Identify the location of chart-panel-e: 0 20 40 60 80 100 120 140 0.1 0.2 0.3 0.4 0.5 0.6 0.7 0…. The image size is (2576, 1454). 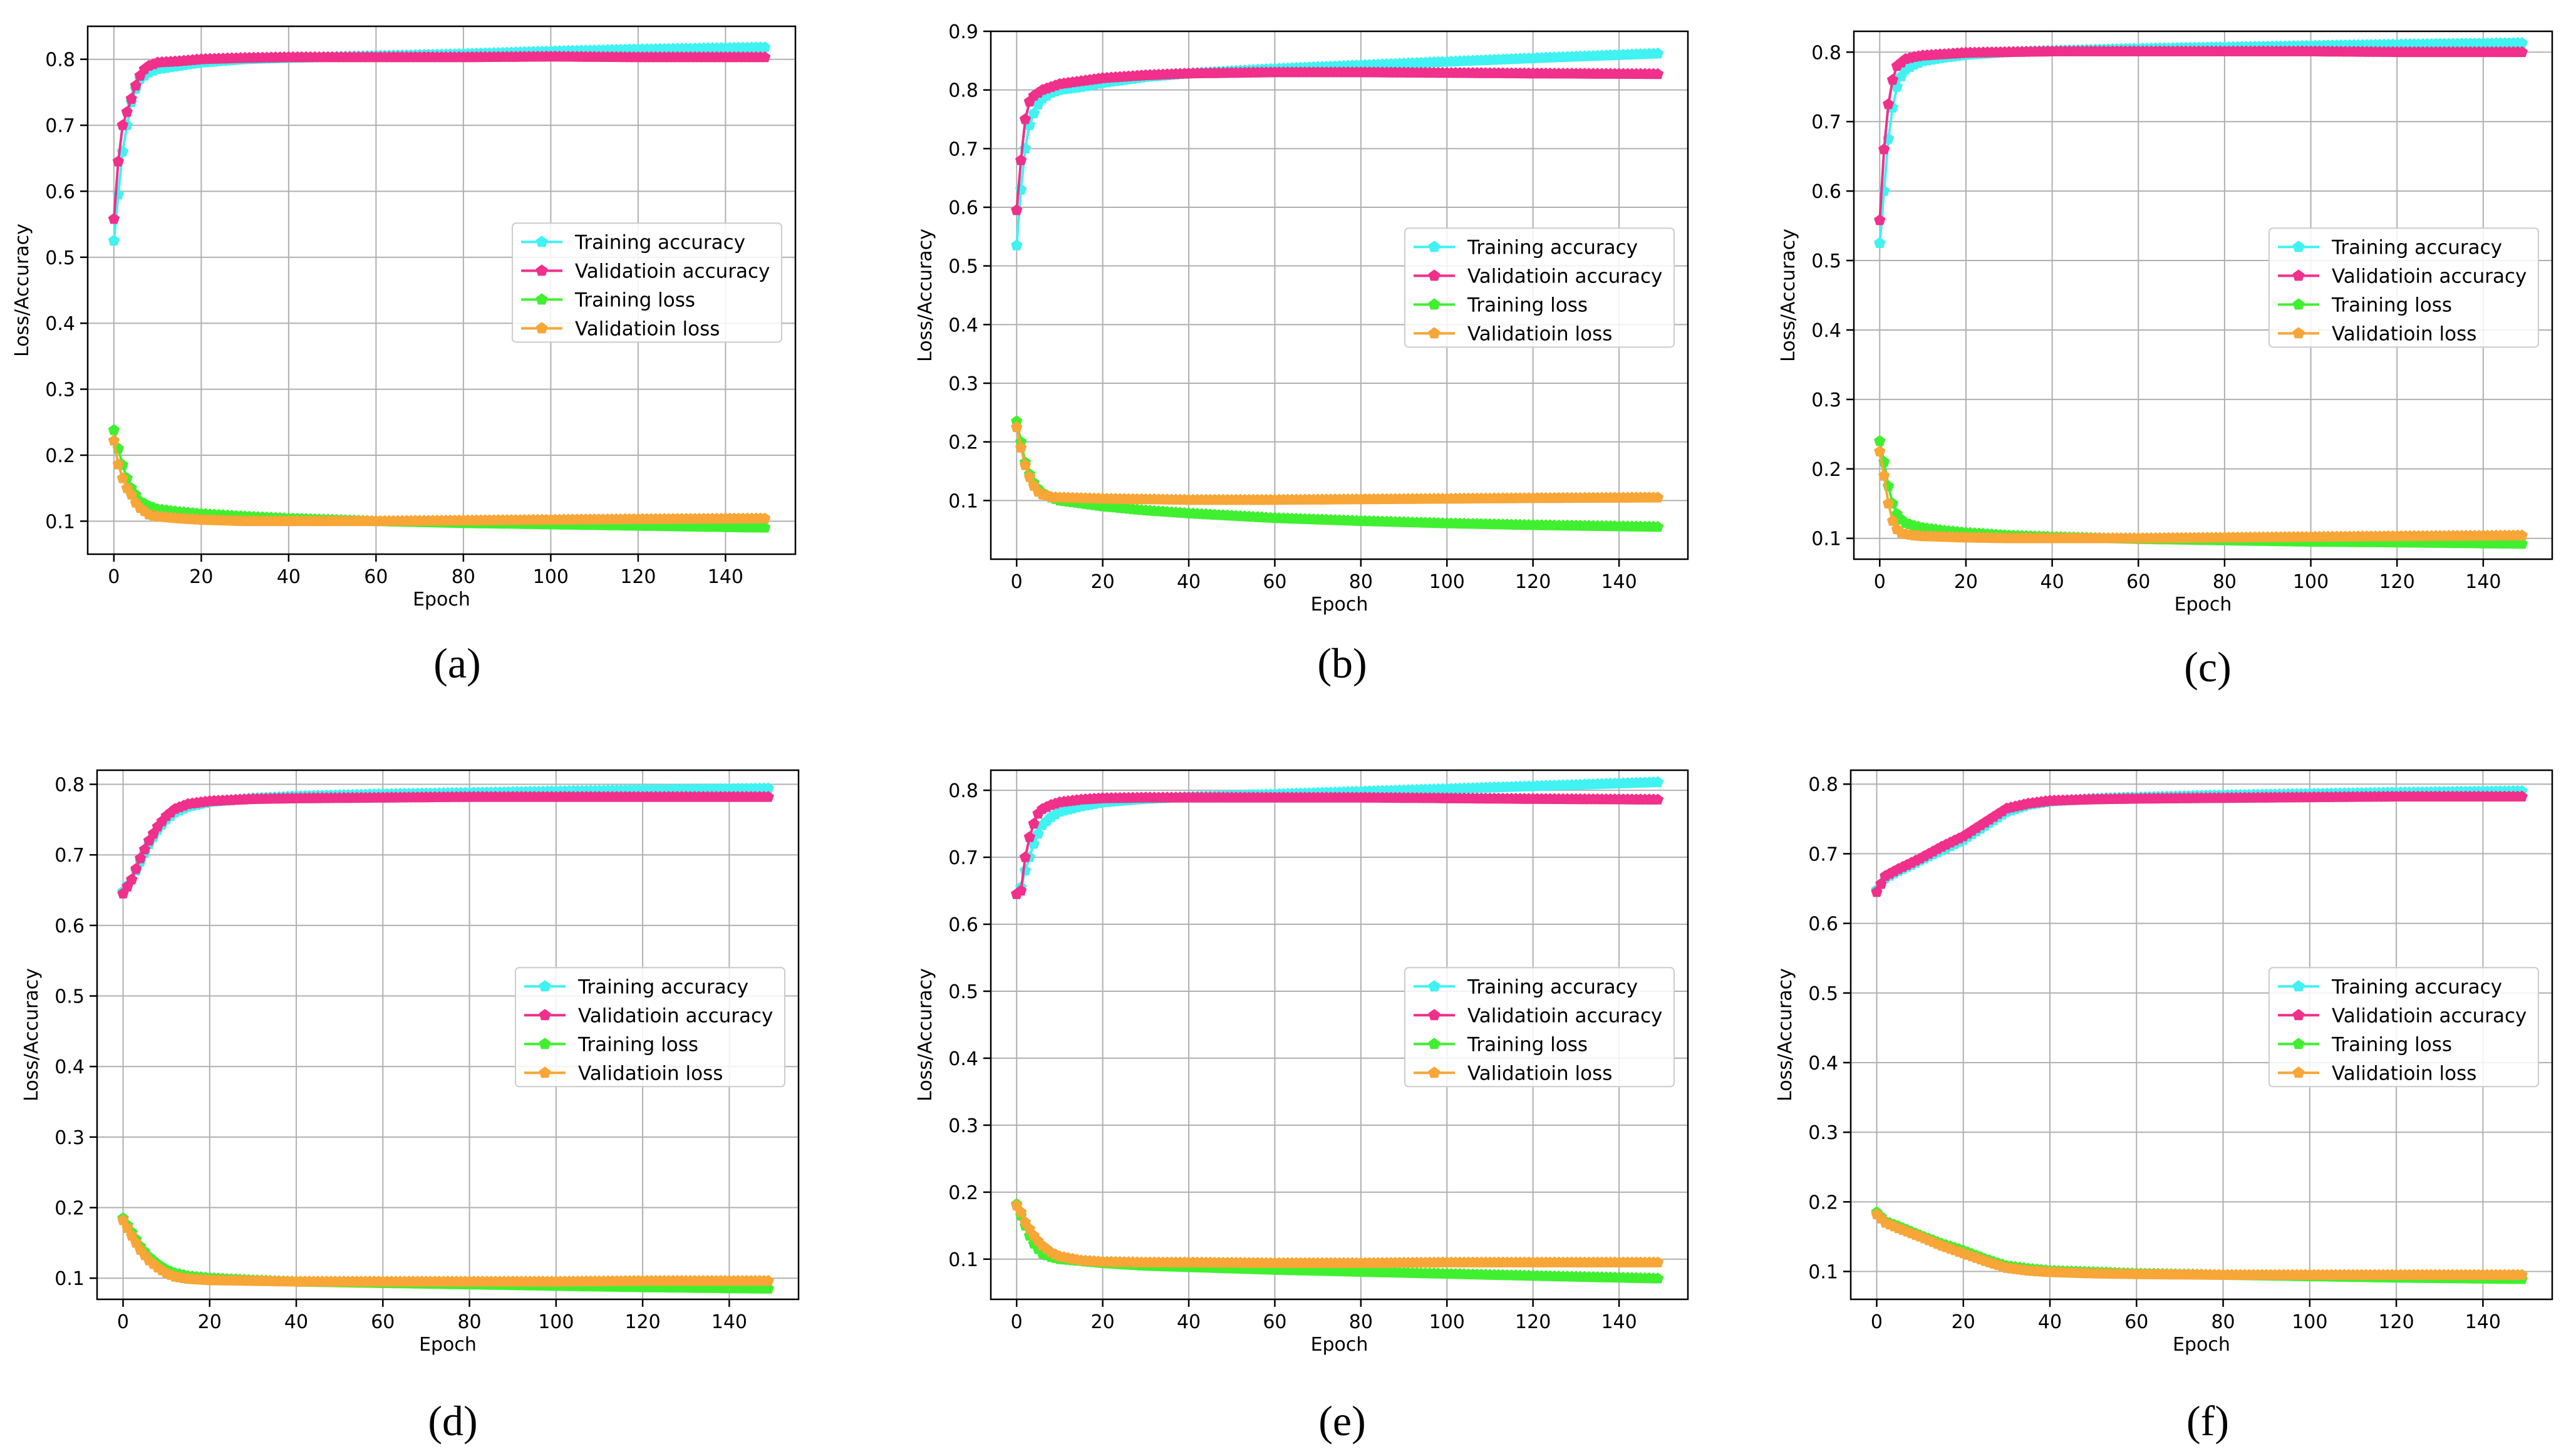
(1301, 1107).